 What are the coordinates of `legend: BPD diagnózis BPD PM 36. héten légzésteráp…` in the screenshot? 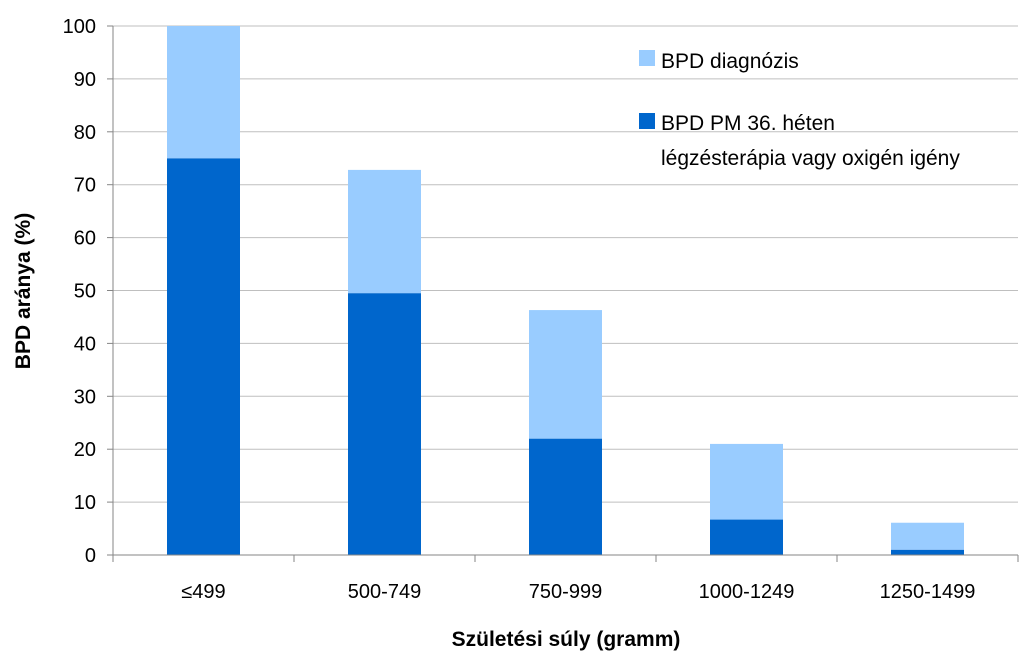 It's located at (799, 110).